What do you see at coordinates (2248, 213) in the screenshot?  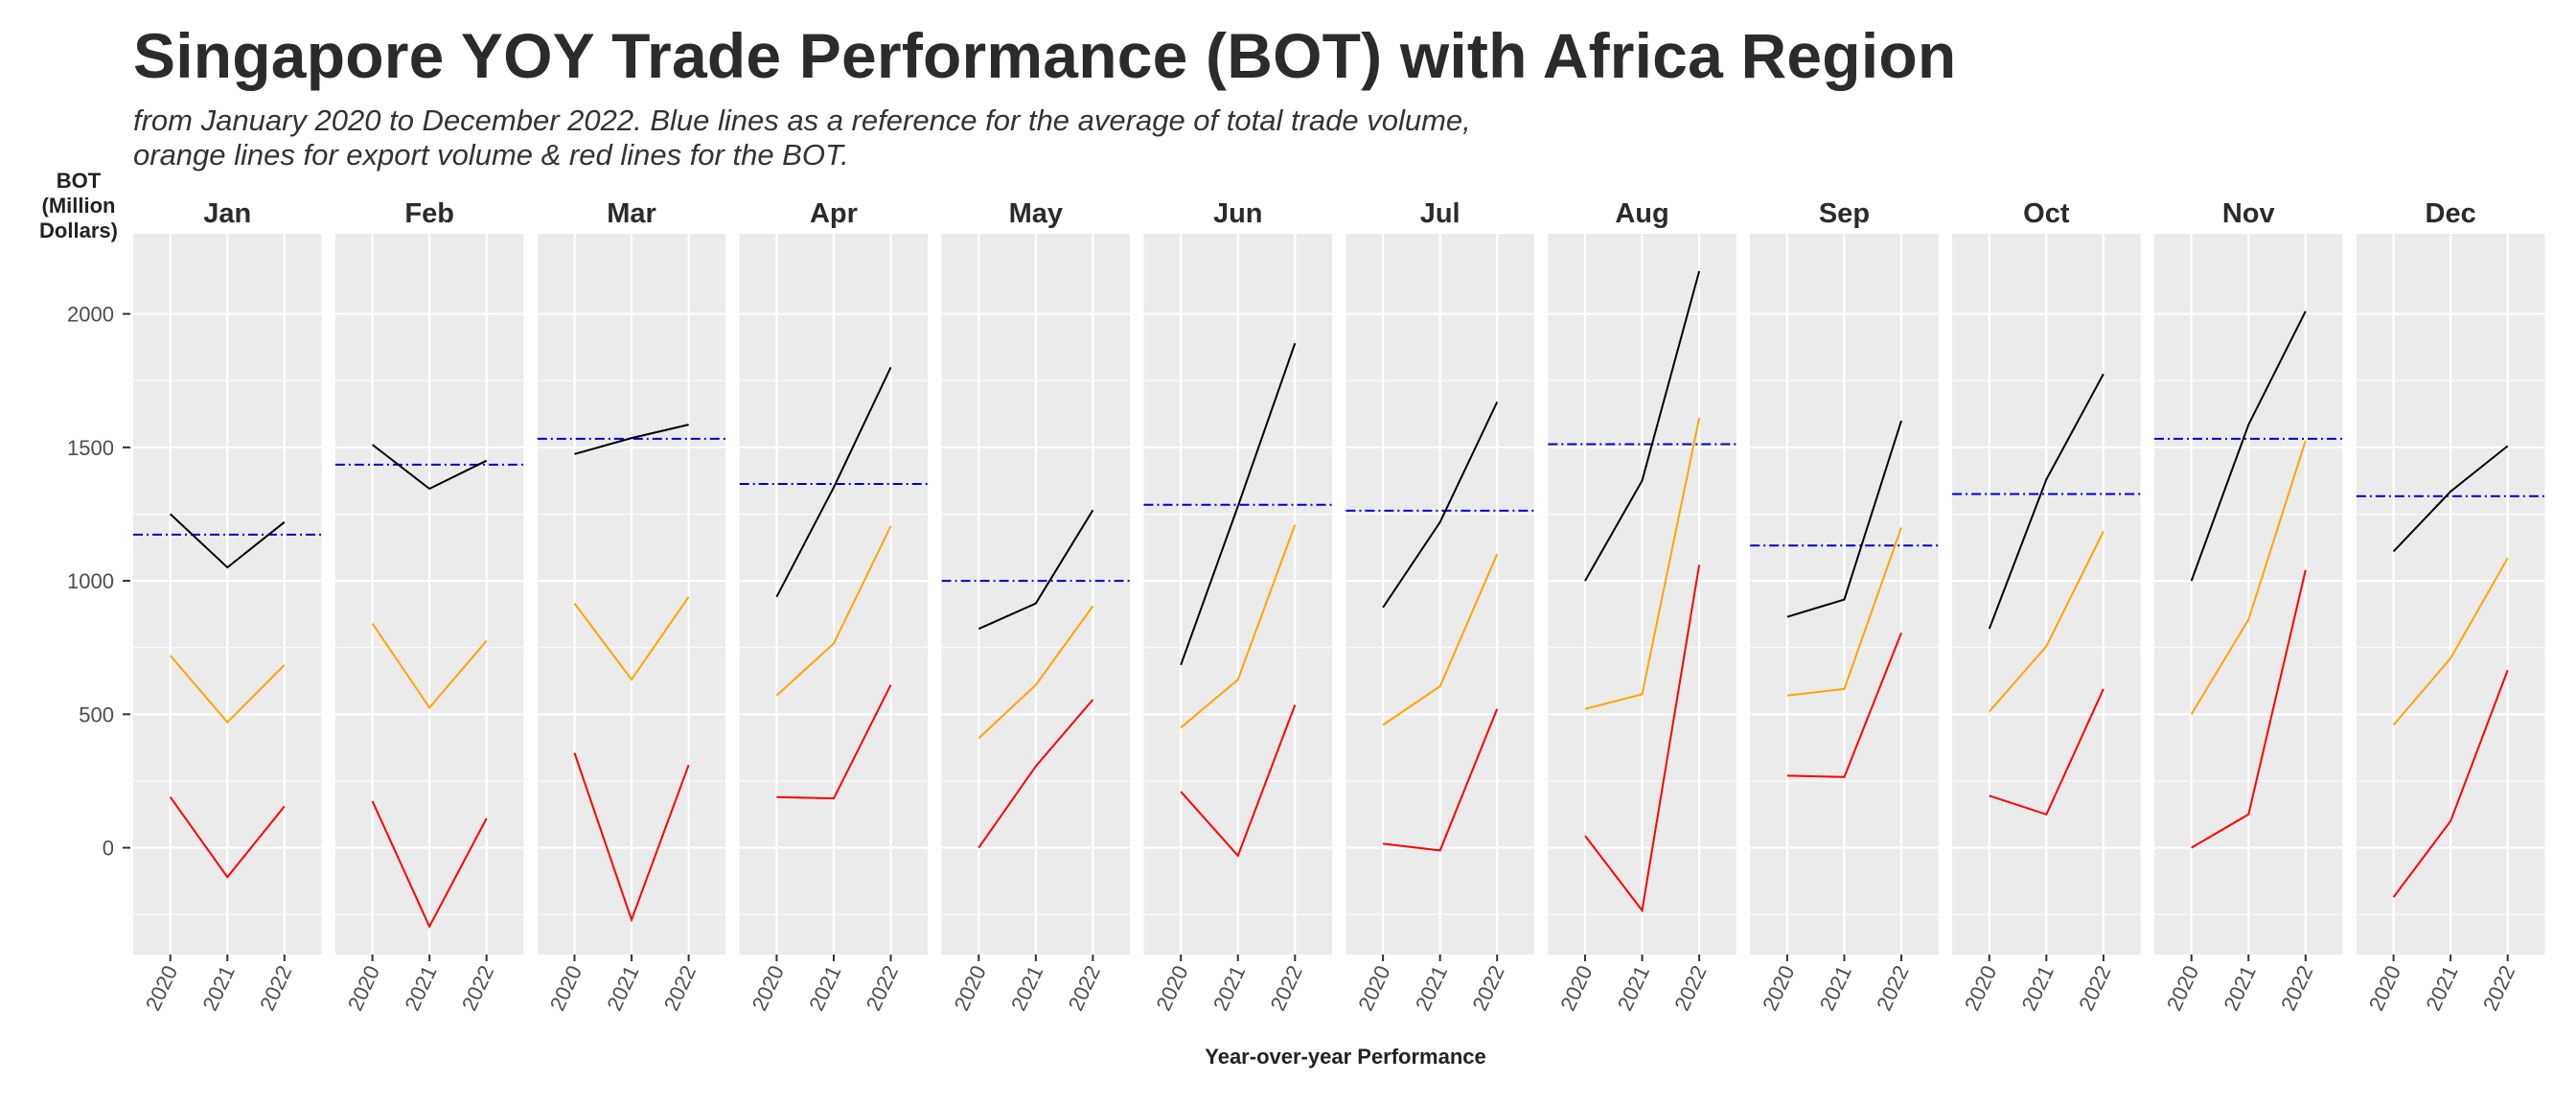 I see `facet-label: Nov` at bounding box center [2248, 213].